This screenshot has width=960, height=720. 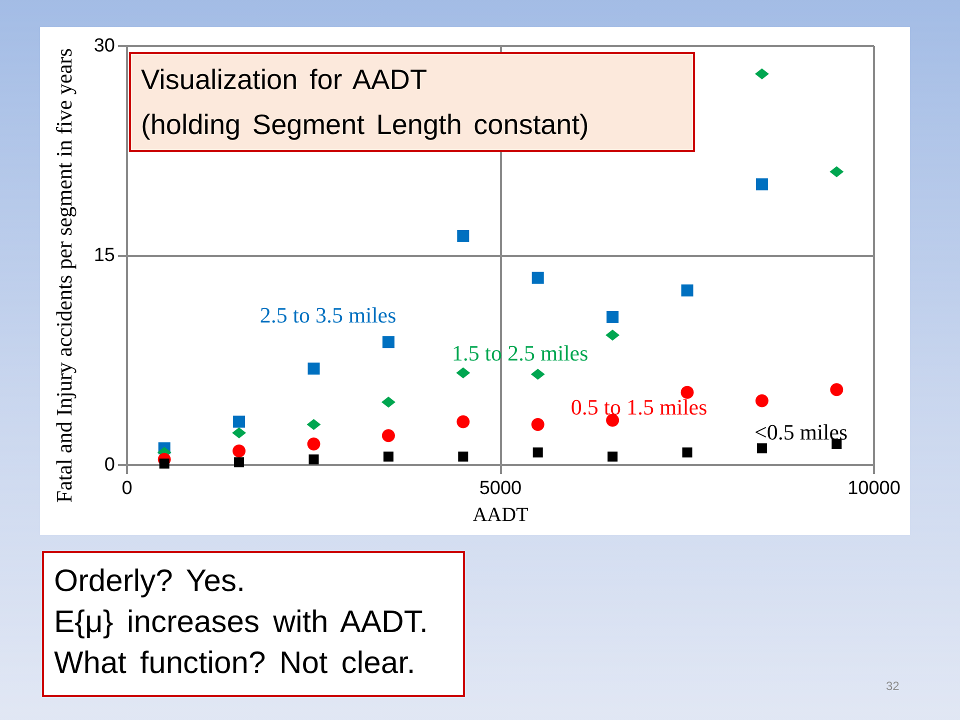 I want to click on x-axis-title: AADT, so click(x=500, y=515).